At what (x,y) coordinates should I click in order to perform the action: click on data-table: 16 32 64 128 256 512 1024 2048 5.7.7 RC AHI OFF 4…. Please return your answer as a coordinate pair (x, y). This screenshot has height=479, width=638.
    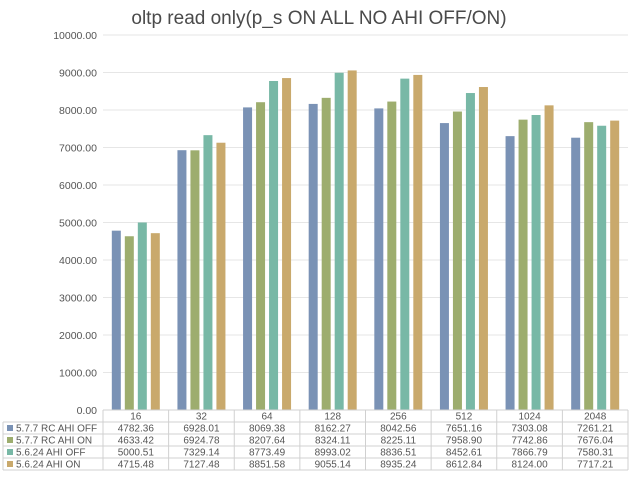
    Looking at the image, I should click on (315, 440).